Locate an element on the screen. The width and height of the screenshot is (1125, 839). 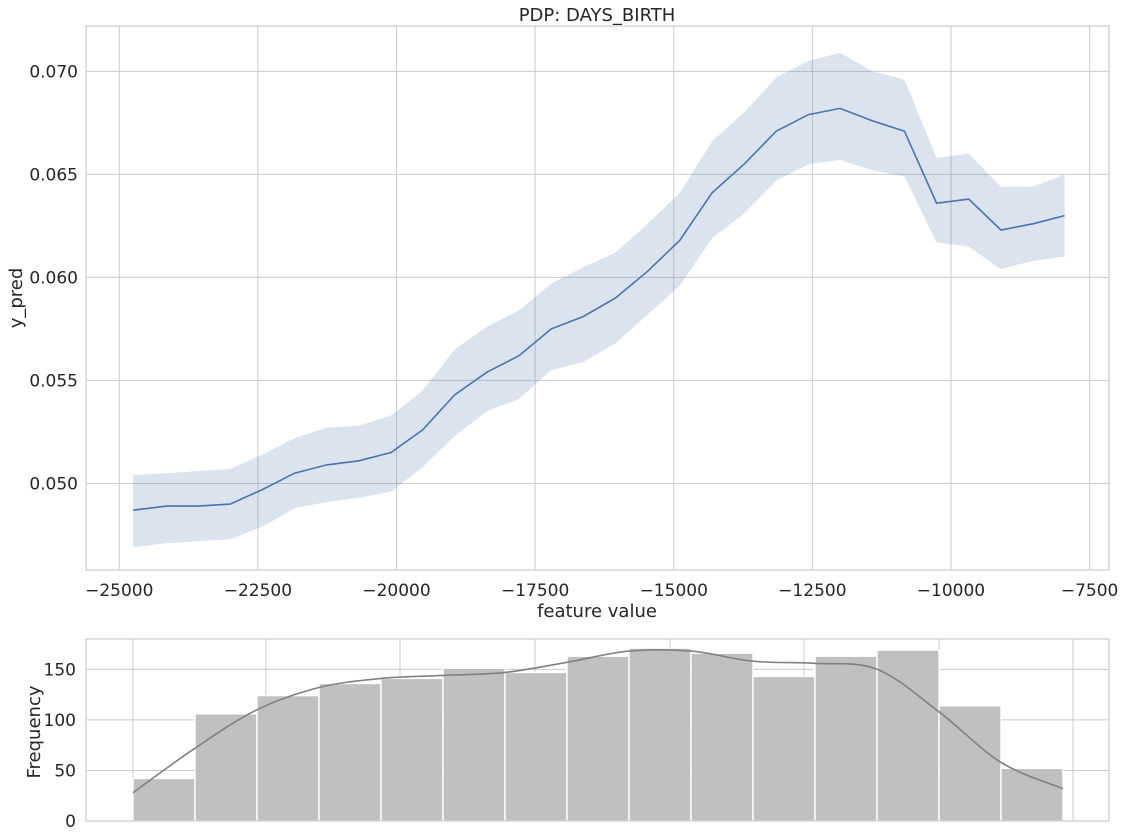
histogram-kde-line is located at coordinates (598, 721).